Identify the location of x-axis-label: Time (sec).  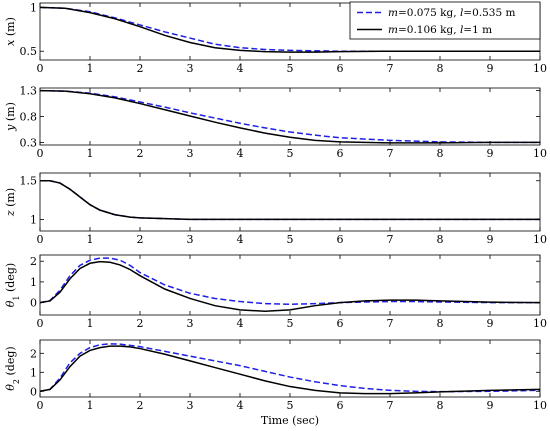
(290, 420).